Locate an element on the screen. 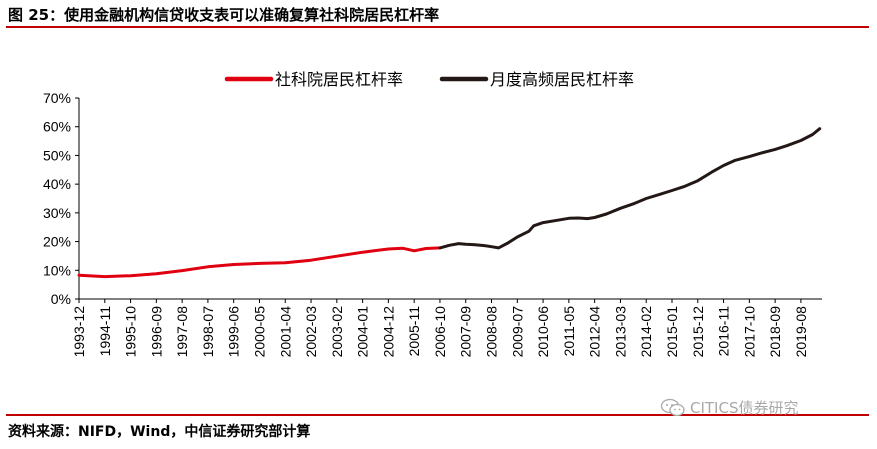 This screenshot has width=877, height=449. x-tick-label: 2004-01 is located at coordinates (363, 332).